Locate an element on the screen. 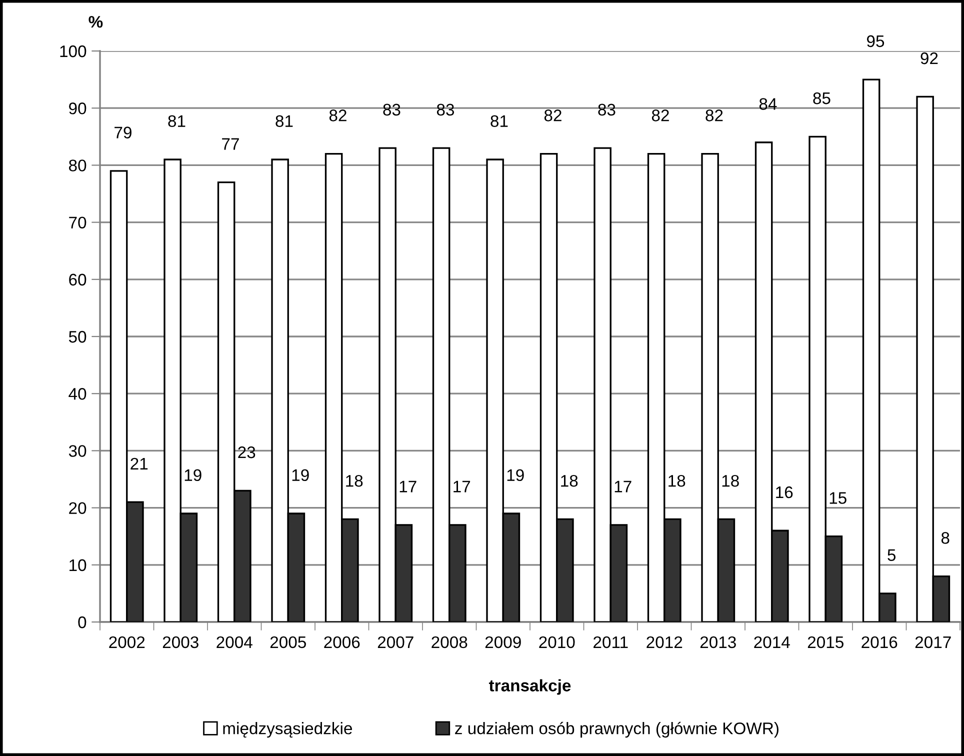 The height and width of the screenshot is (756, 964). x-tick-label: 2015 is located at coordinates (826, 642).